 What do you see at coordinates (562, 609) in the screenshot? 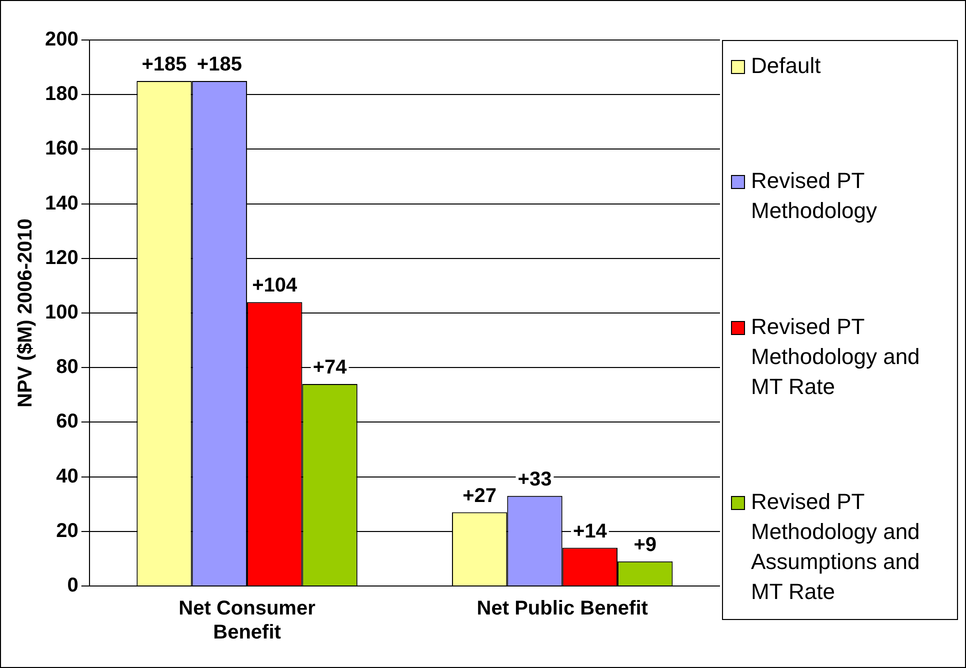
I see `x-tick-label: Net Public Benefit` at bounding box center [562, 609].